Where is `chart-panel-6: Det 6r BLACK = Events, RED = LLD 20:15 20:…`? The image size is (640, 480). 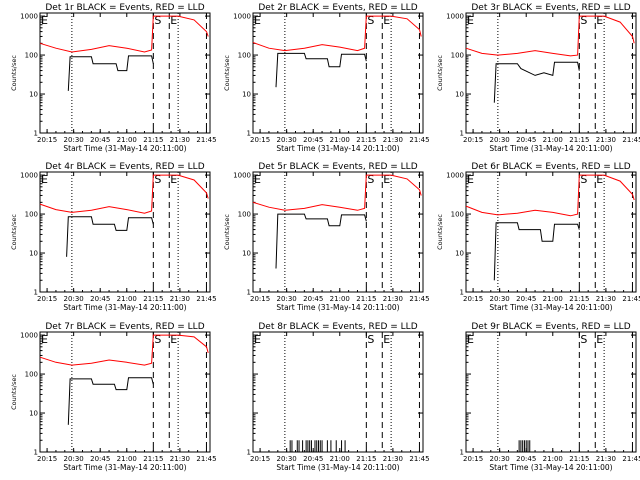
chart-panel-6: Det 6r BLACK = Events, RED = LLD 20:15 20:… is located at coordinates (538, 237).